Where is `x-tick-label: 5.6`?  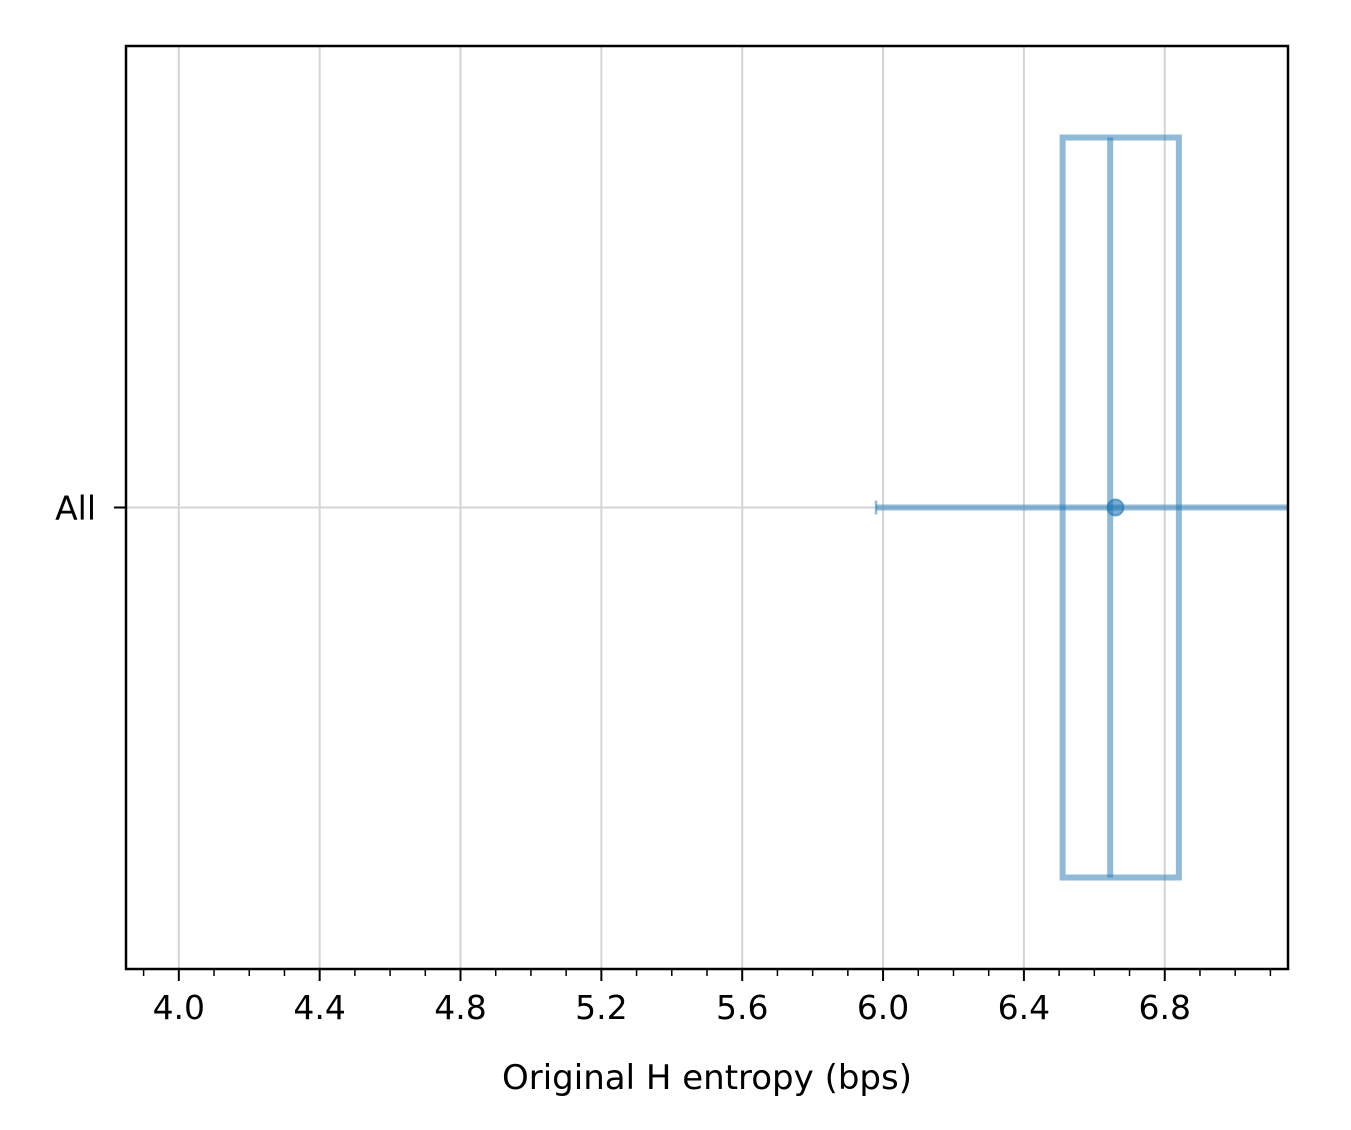
x-tick-label: 5.6 is located at coordinates (742, 1007).